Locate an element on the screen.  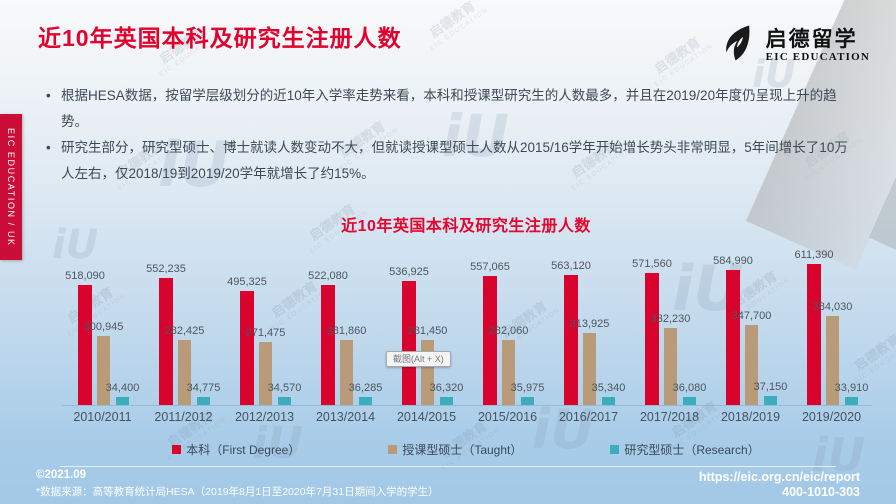
legend-swatch-taught is located at coordinates (393, 449).